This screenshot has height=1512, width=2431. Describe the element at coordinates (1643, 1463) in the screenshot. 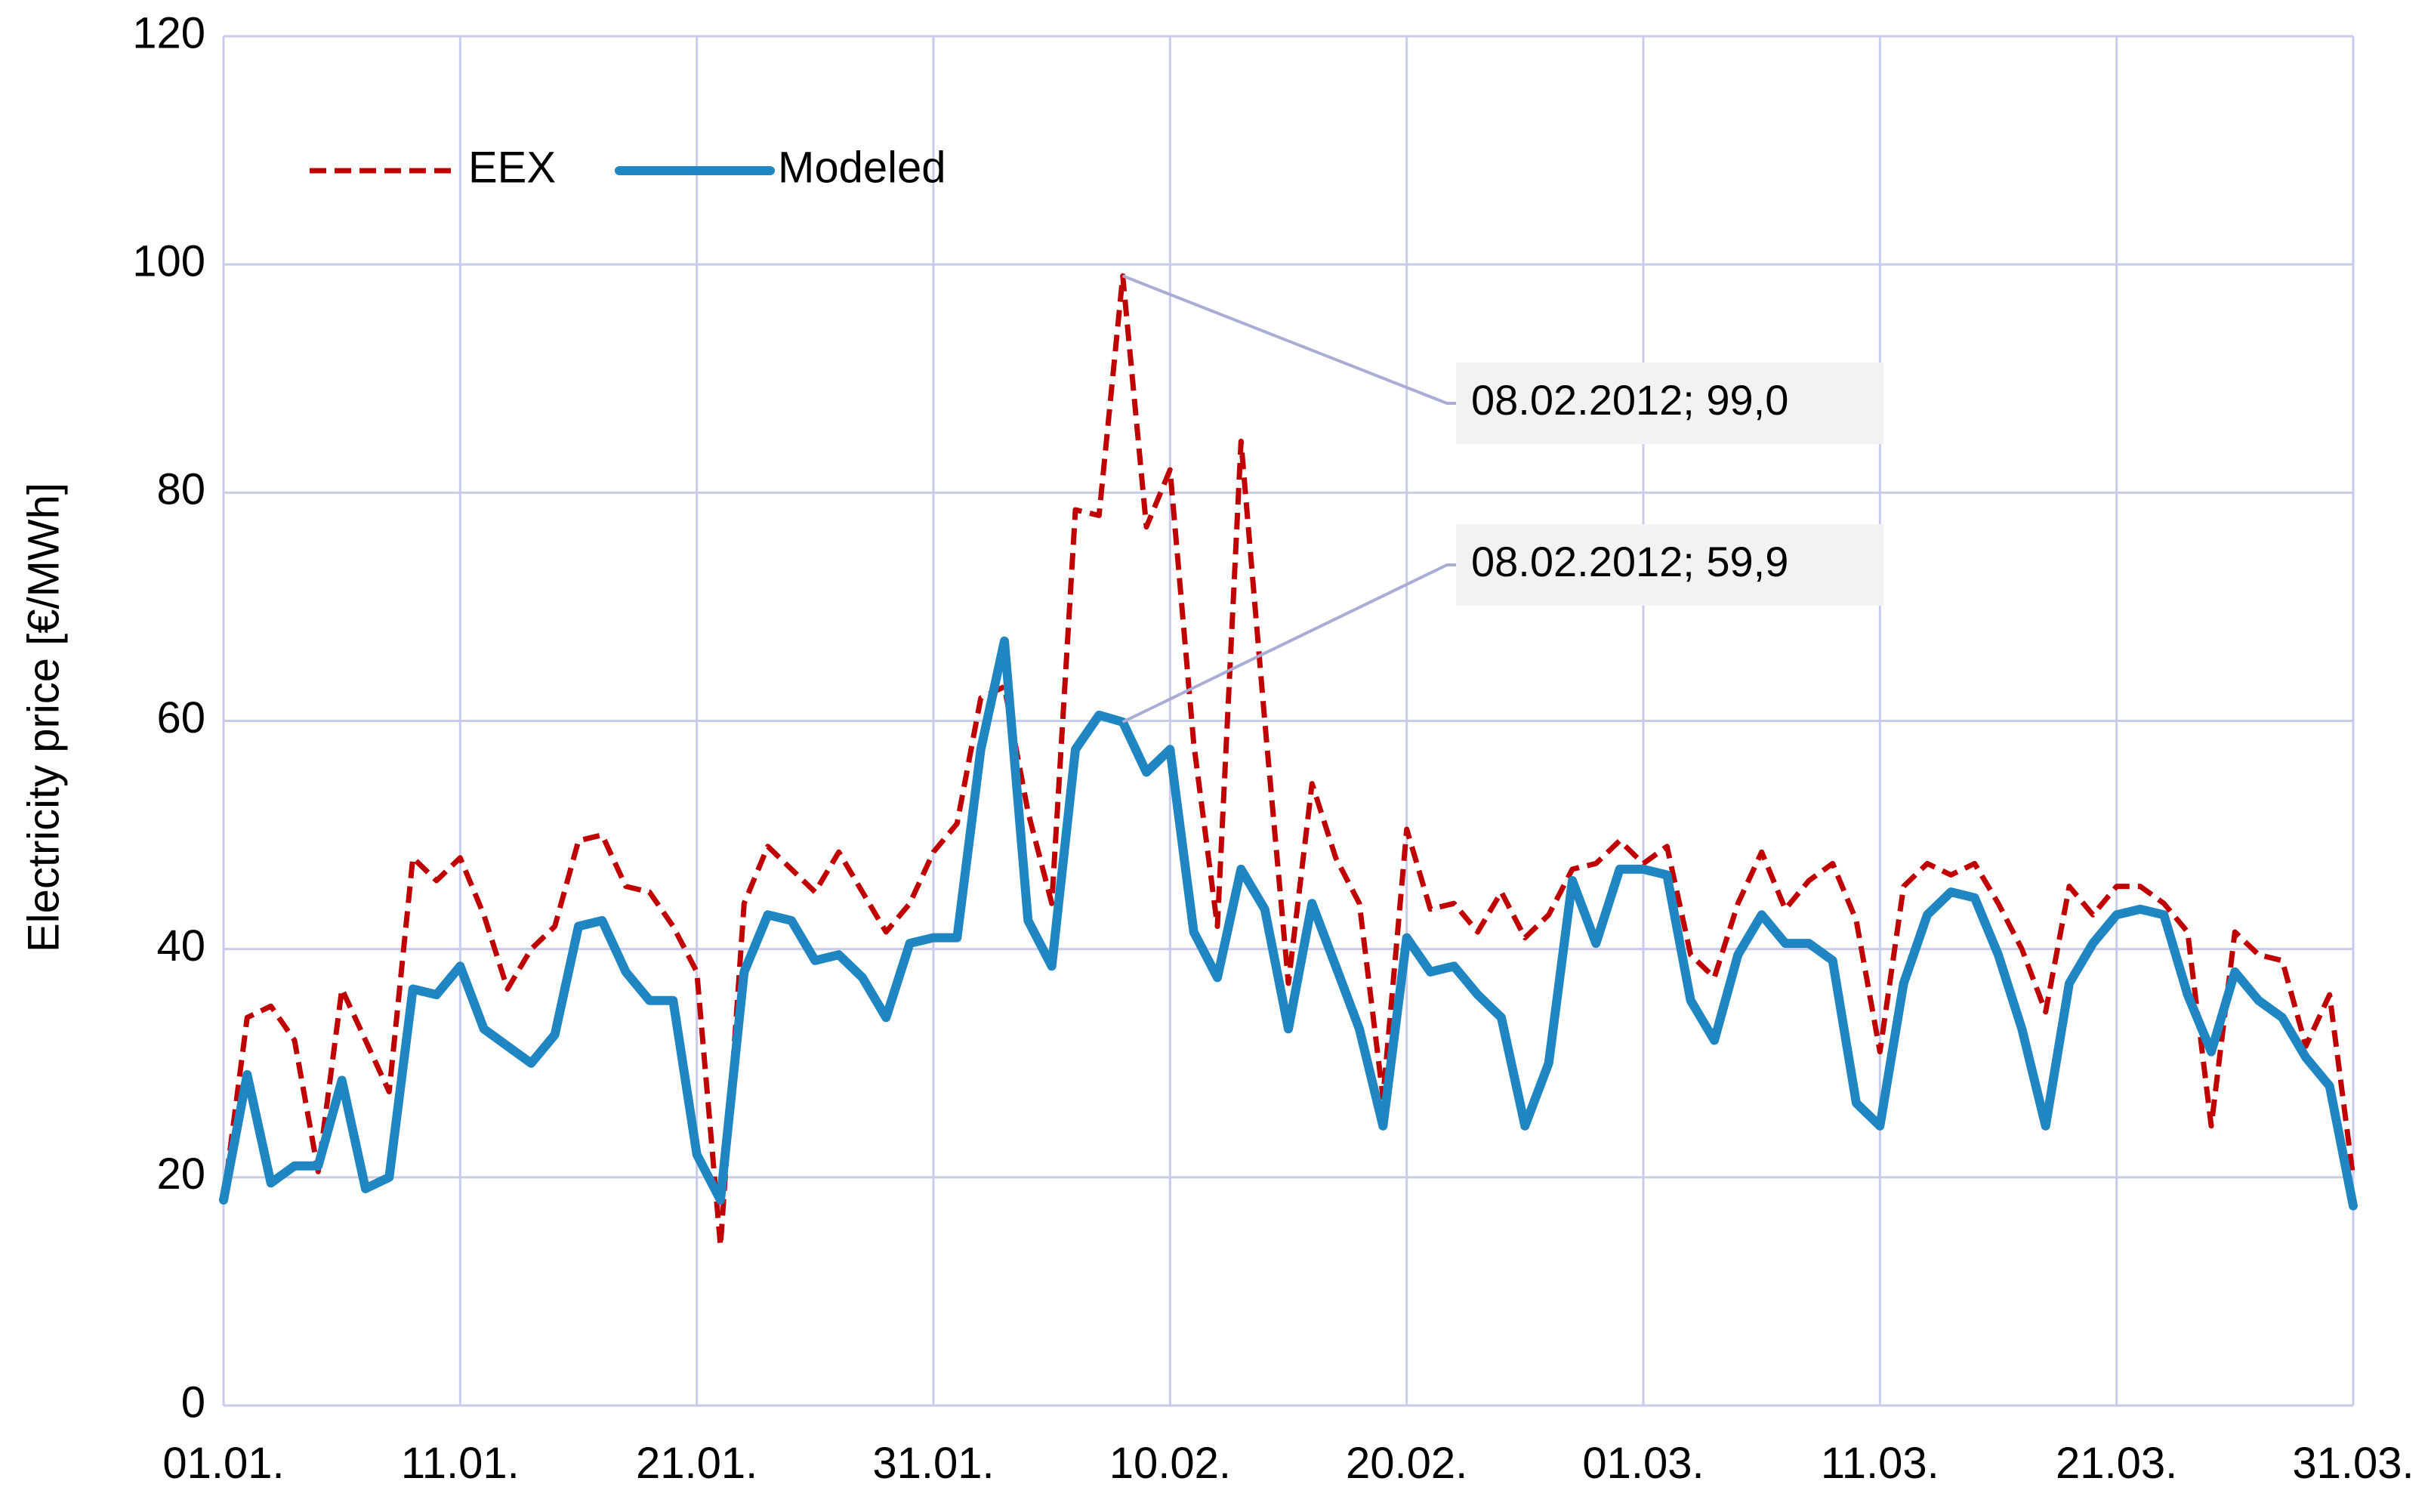

I see `x-tick-label: 01.03.` at that location.